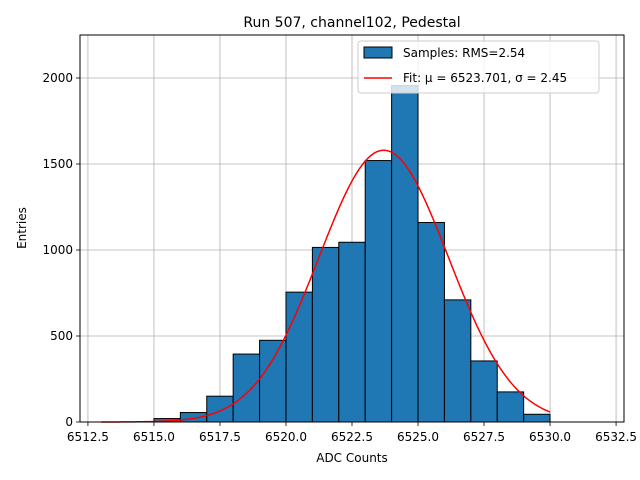 Image resolution: width=640 pixels, height=480 pixels. I want to click on legend-histogram-swatch, so click(378, 52).